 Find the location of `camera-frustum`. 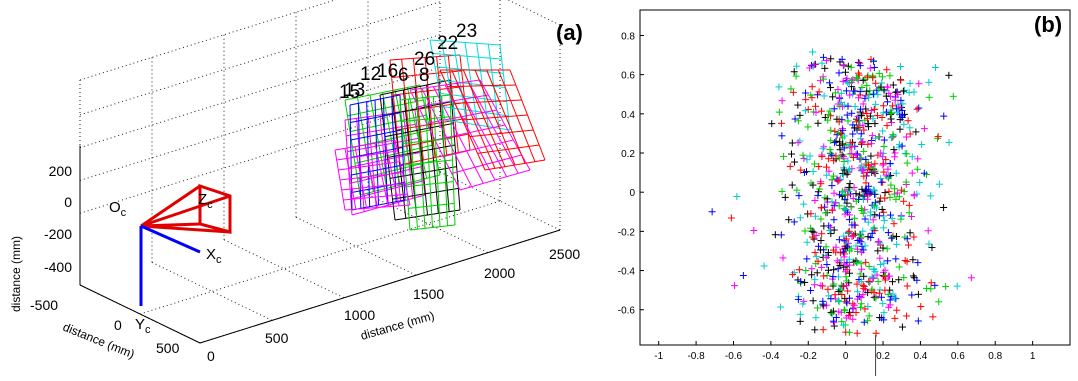

camera-frustum is located at coordinates (185, 244).